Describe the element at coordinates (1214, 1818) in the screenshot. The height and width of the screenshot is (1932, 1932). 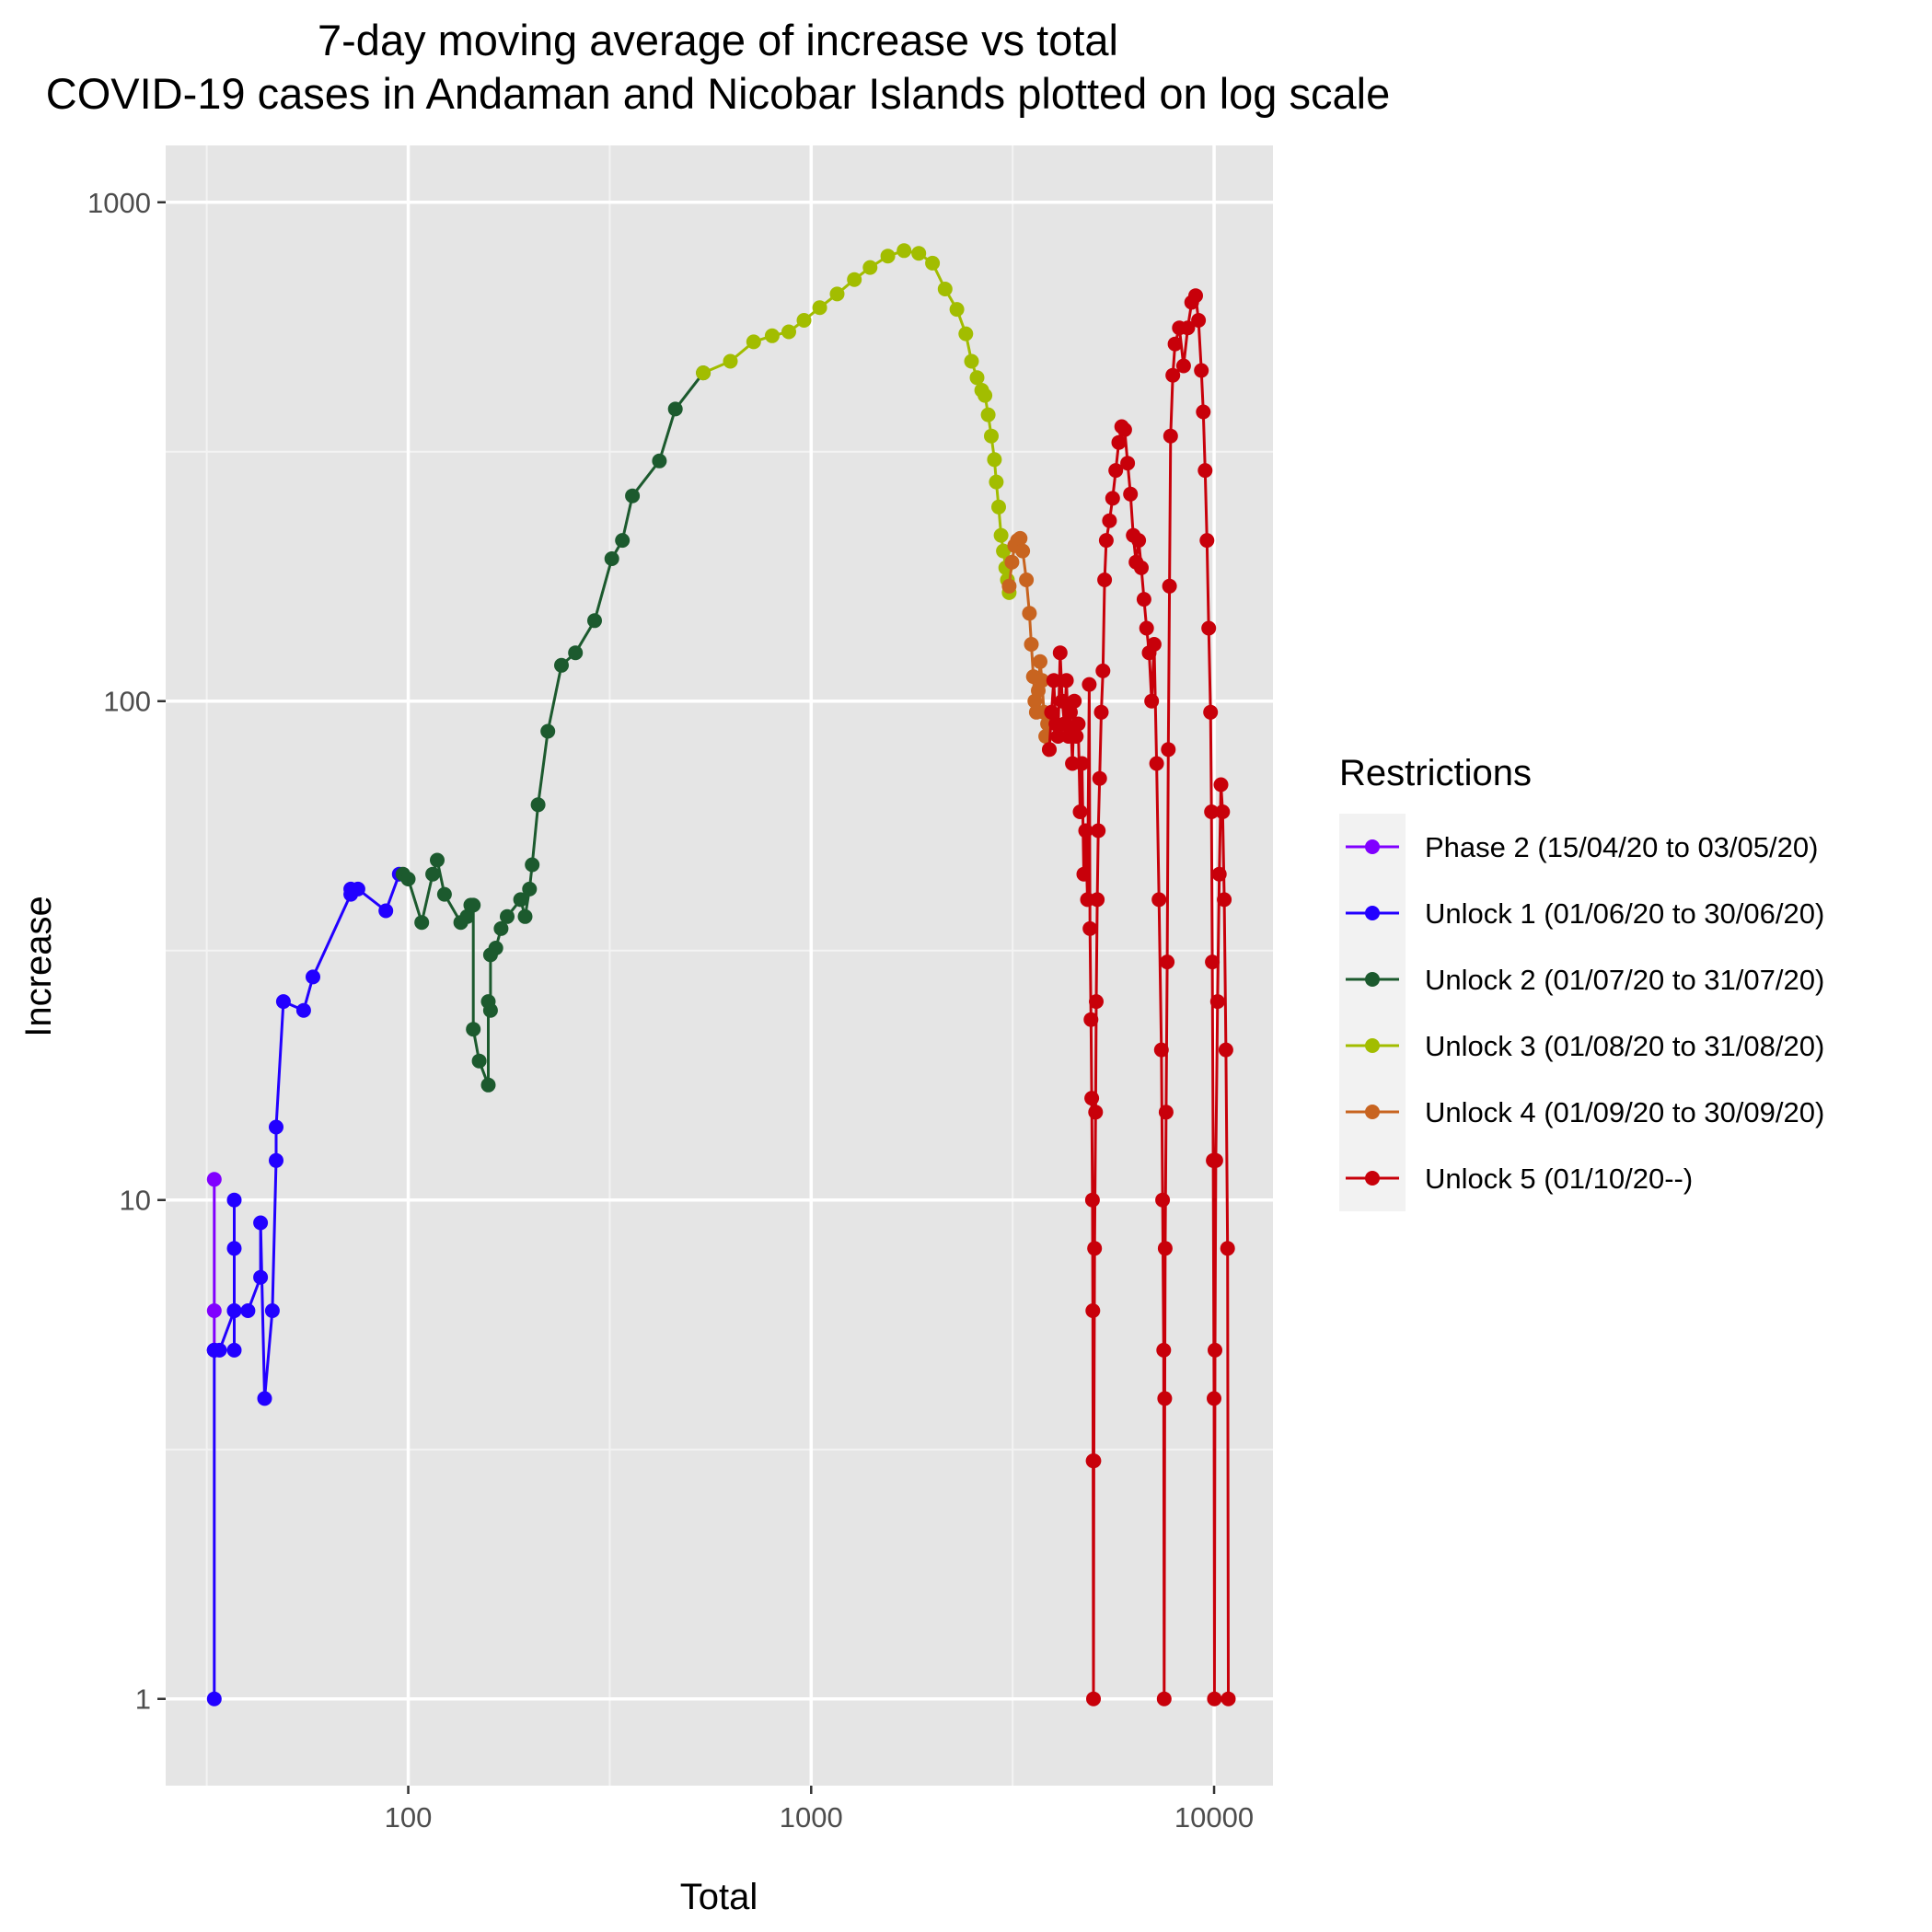
I see `x-tick-label: 10000` at that location.